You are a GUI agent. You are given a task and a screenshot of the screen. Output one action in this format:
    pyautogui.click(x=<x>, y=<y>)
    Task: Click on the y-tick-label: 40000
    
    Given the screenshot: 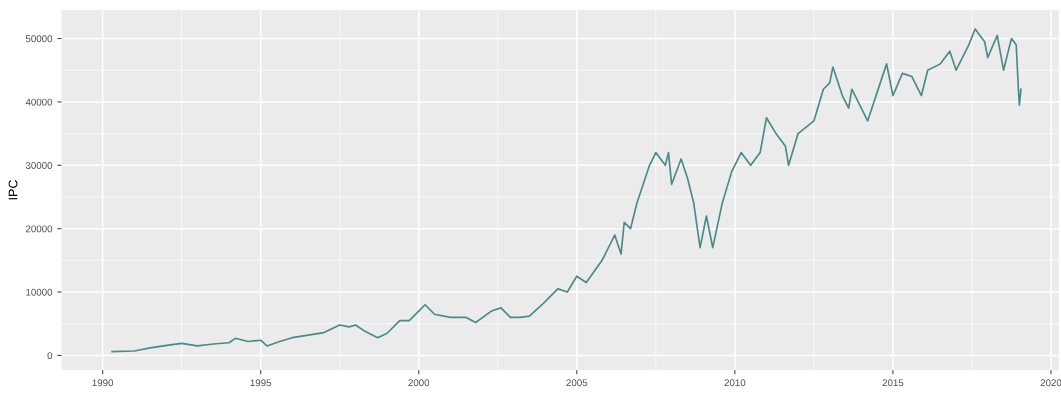 What is the action you would take?
    pyautogui.click(x=39, y=102)
    